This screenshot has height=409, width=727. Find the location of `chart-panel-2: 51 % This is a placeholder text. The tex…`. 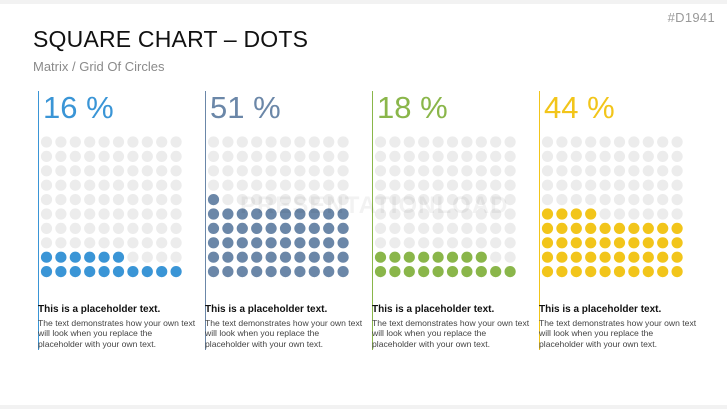

chart-panel-2: 51 % This is a placeholder text. The tex… is located at coordinates (285, 220).